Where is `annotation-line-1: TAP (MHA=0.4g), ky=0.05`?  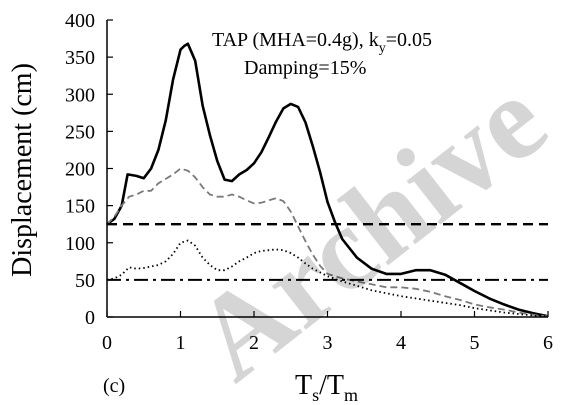
annotation-line-1: TAP (MHA=0.4g), ky=0.05 is located at coordinates (322, 42).